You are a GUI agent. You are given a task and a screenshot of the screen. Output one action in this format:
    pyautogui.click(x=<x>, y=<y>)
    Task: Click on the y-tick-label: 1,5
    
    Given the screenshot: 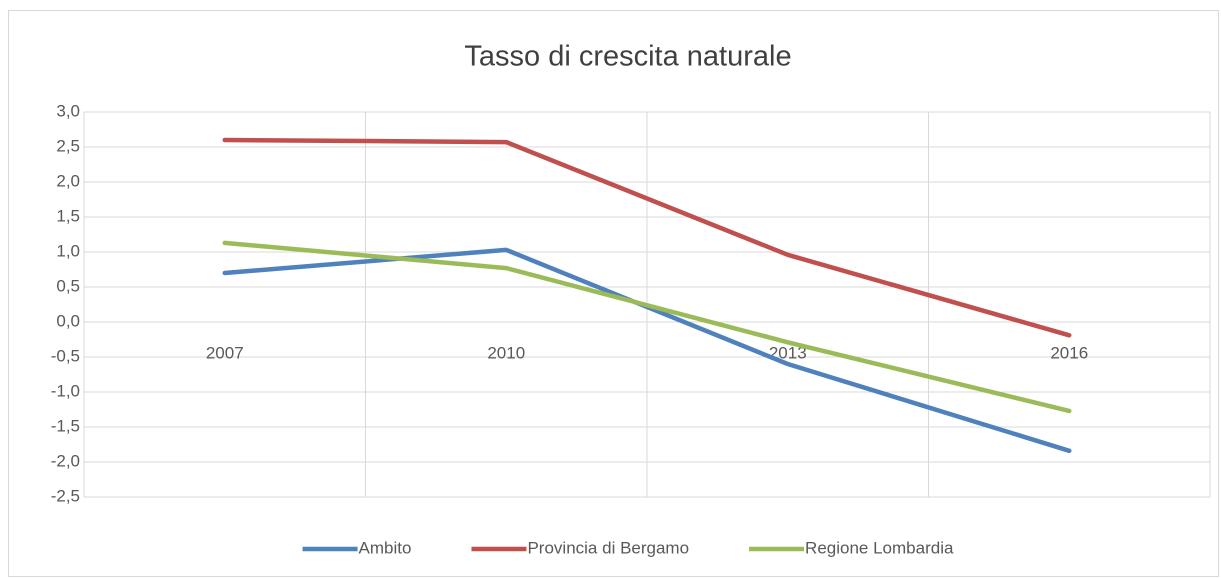 What is the action you would take?
    pyautogui.click(x=68, y=215)
    